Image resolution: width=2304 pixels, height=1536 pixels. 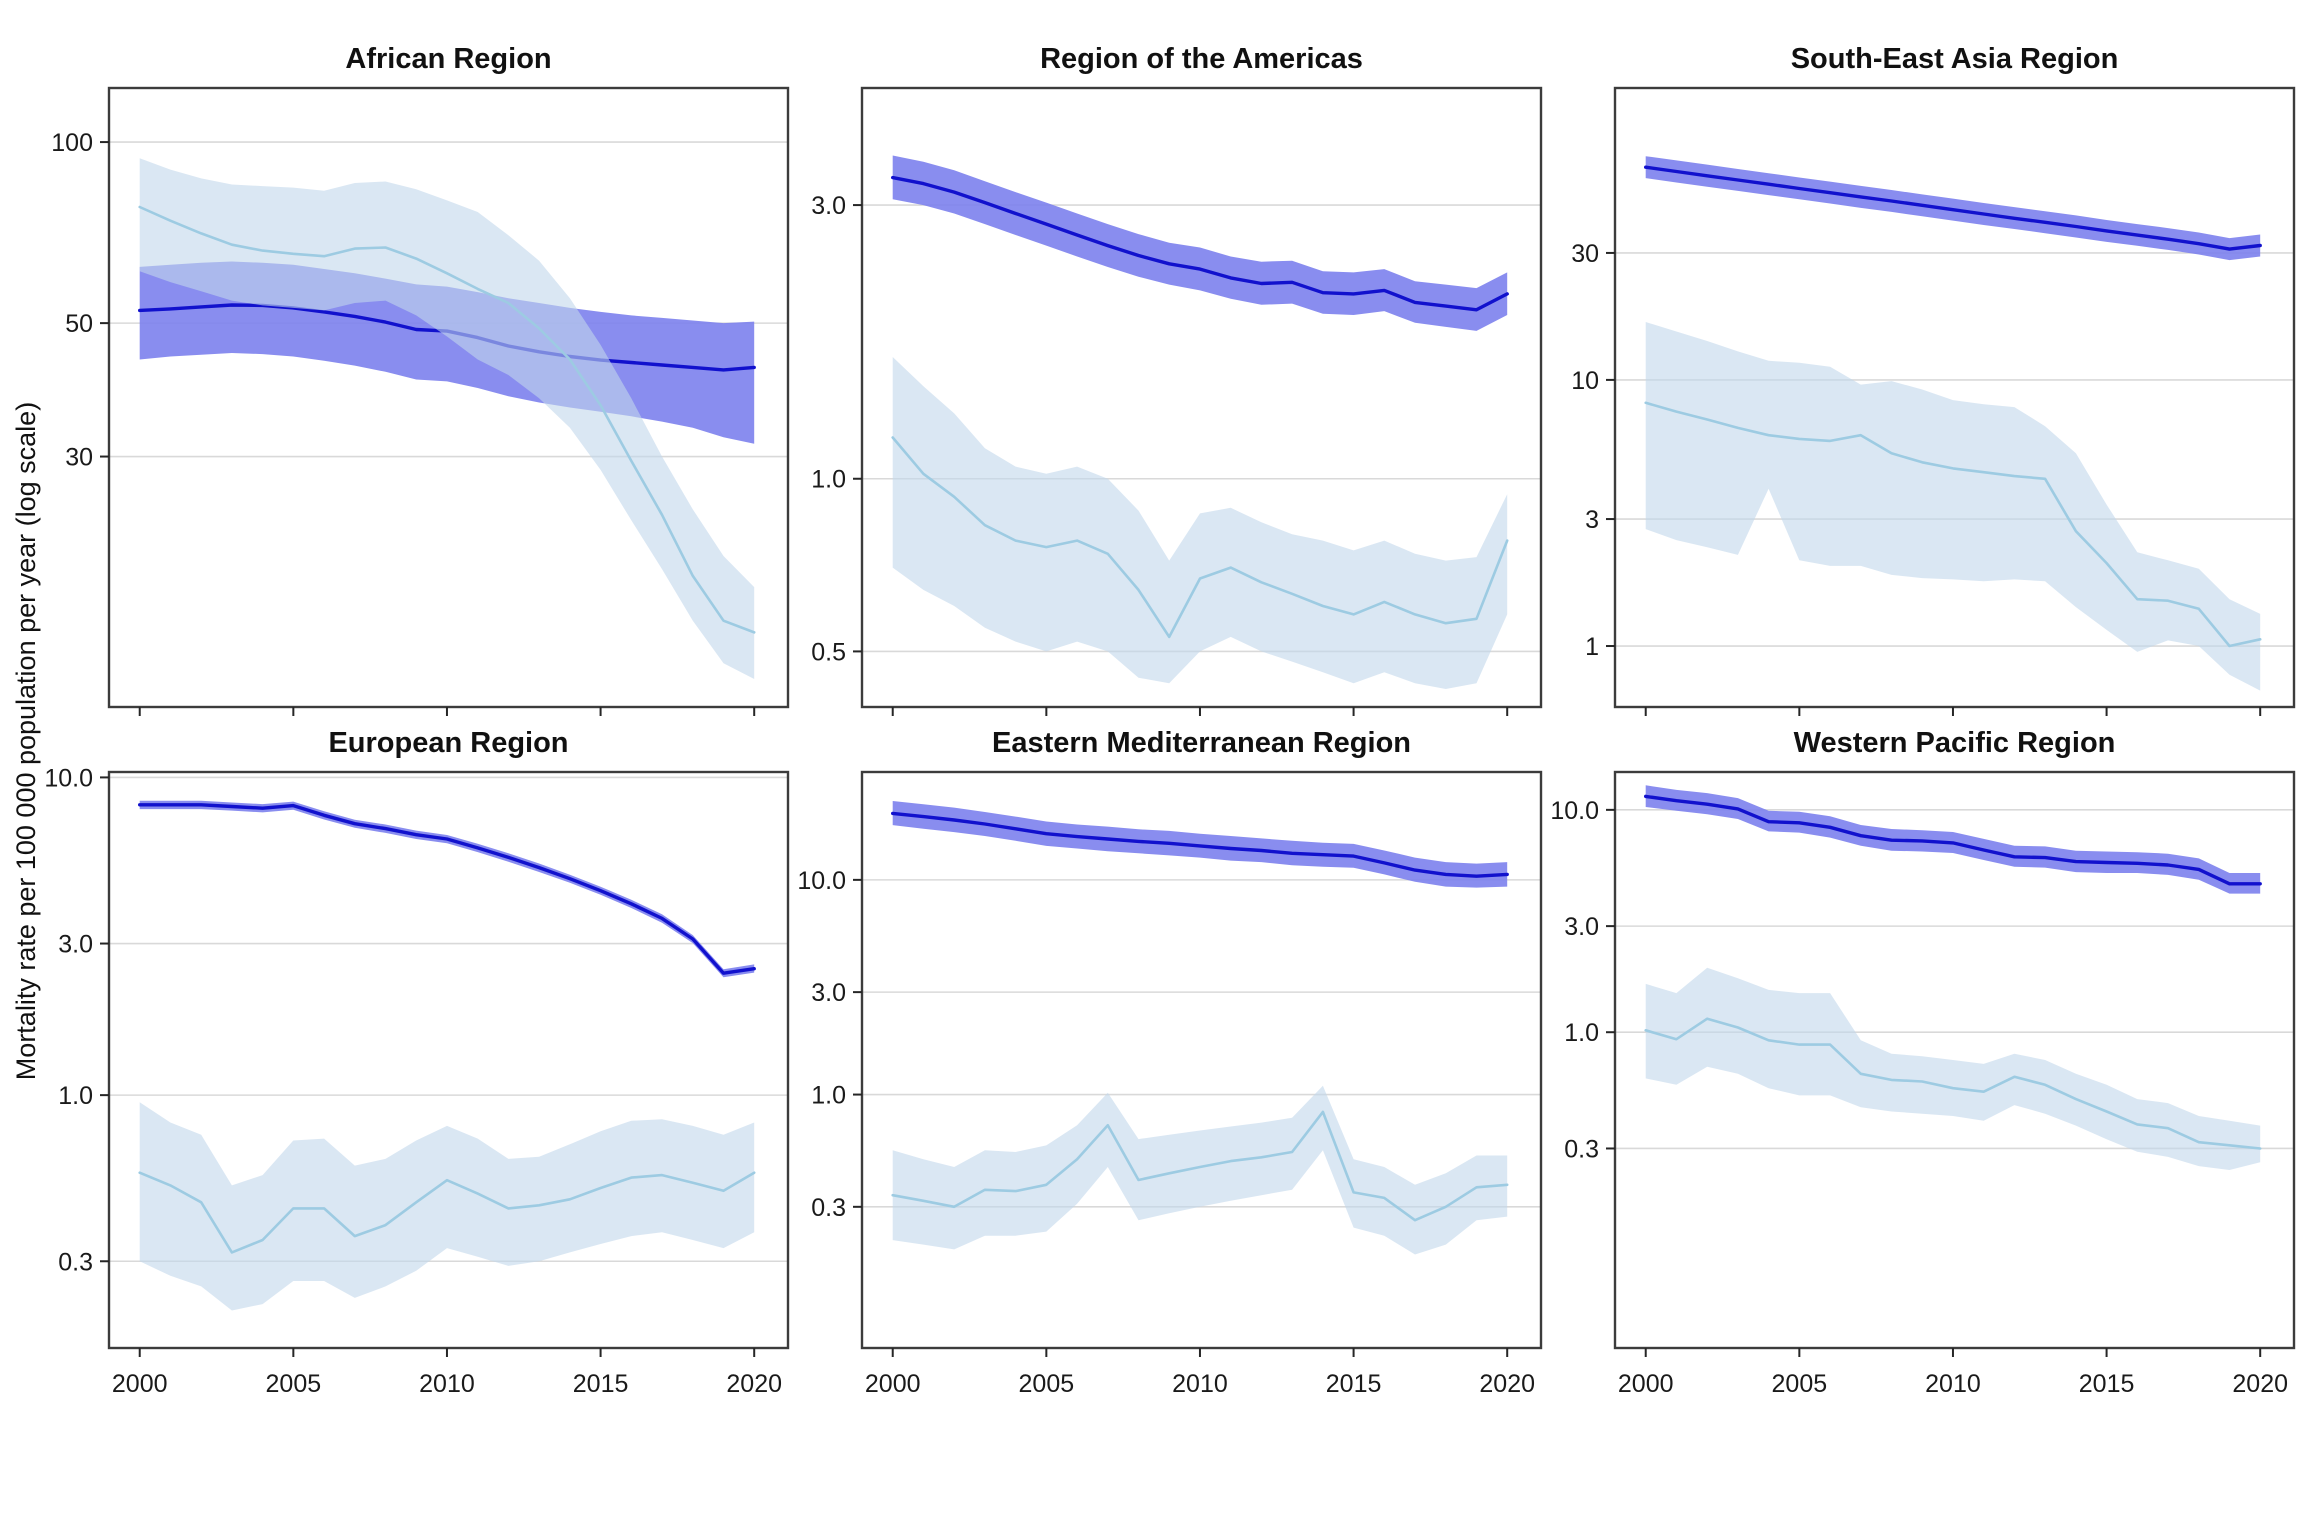 I want to click on y-tick-label: 0.5, so click(x=828, y=652).